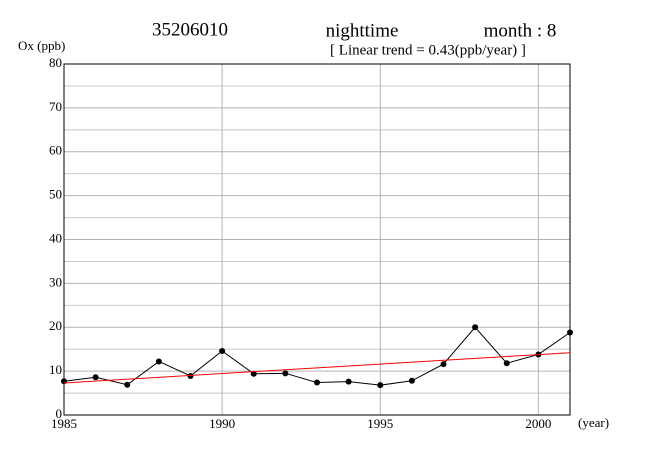 This screenshot has width=650, height=459. What do you see at coordinates (362, 30) in the screenshot?
I see `chart-title-middle: nighttime` at bounding box center [362, 30].